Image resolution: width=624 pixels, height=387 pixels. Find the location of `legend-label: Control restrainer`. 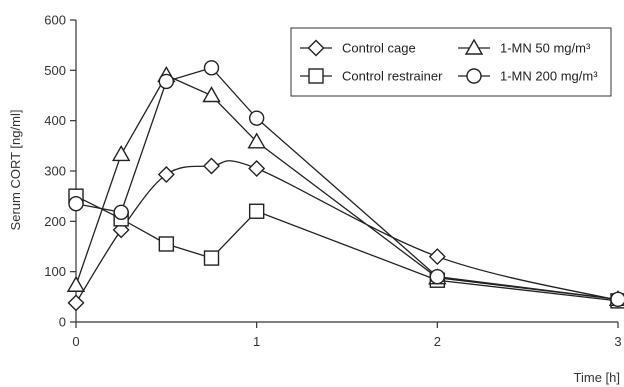

legend-label: Control restrainer is located at coordinates (392, 76).